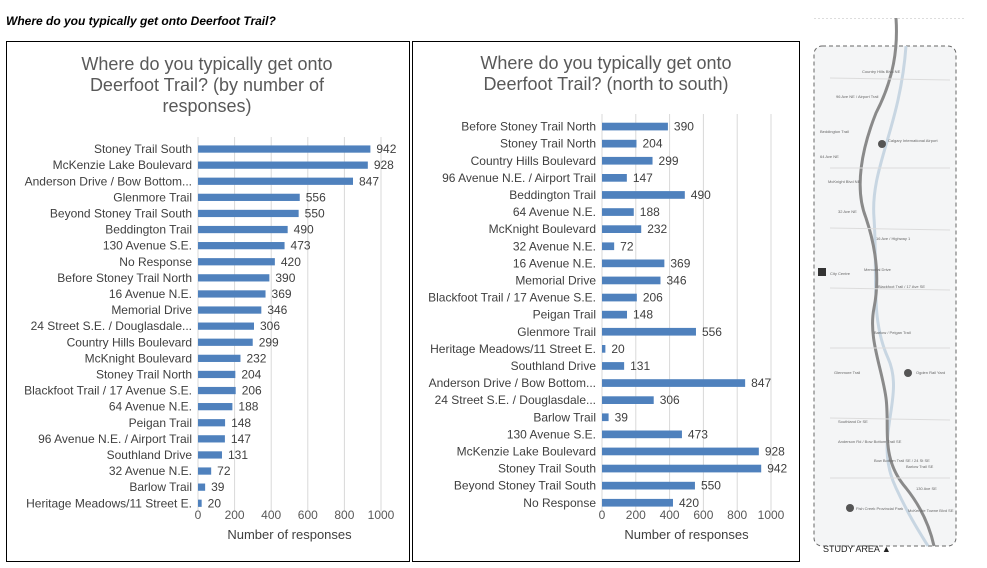 This screenshot has height=568, width=987. Describe the element at coordinates (850, 508) in the screenshot. I see `fish-creek-icon` at that location.